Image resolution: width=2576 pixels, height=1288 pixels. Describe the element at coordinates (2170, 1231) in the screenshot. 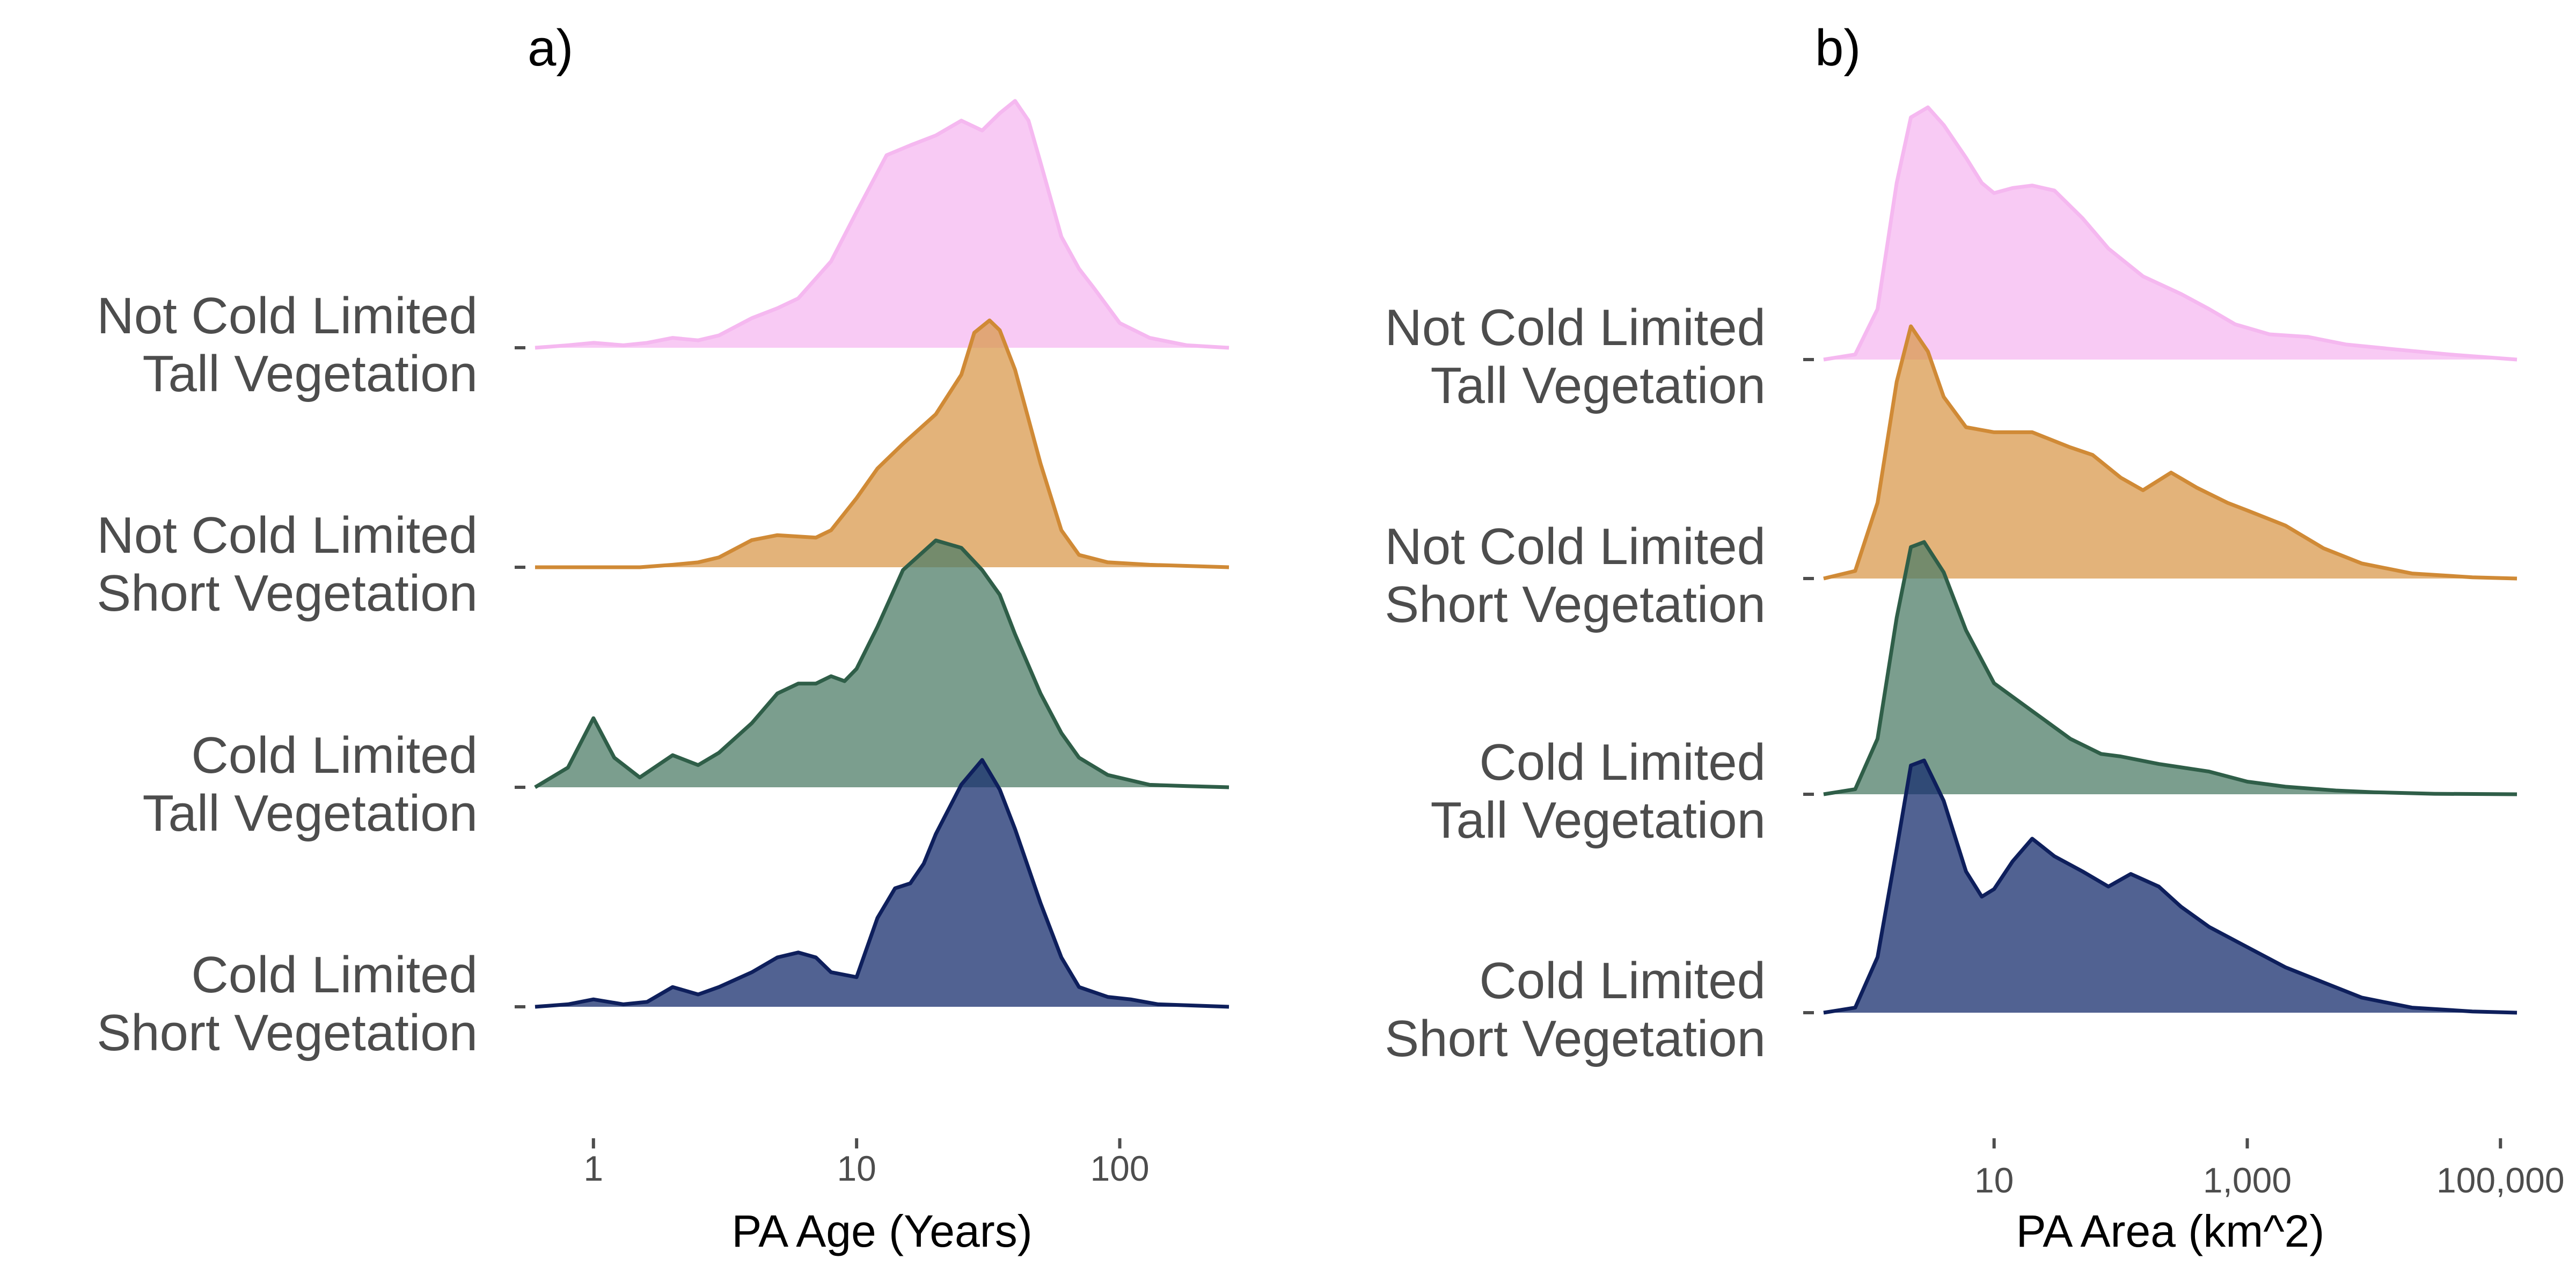

I see `x-axis-title: PA Area (km^2)` at that location.